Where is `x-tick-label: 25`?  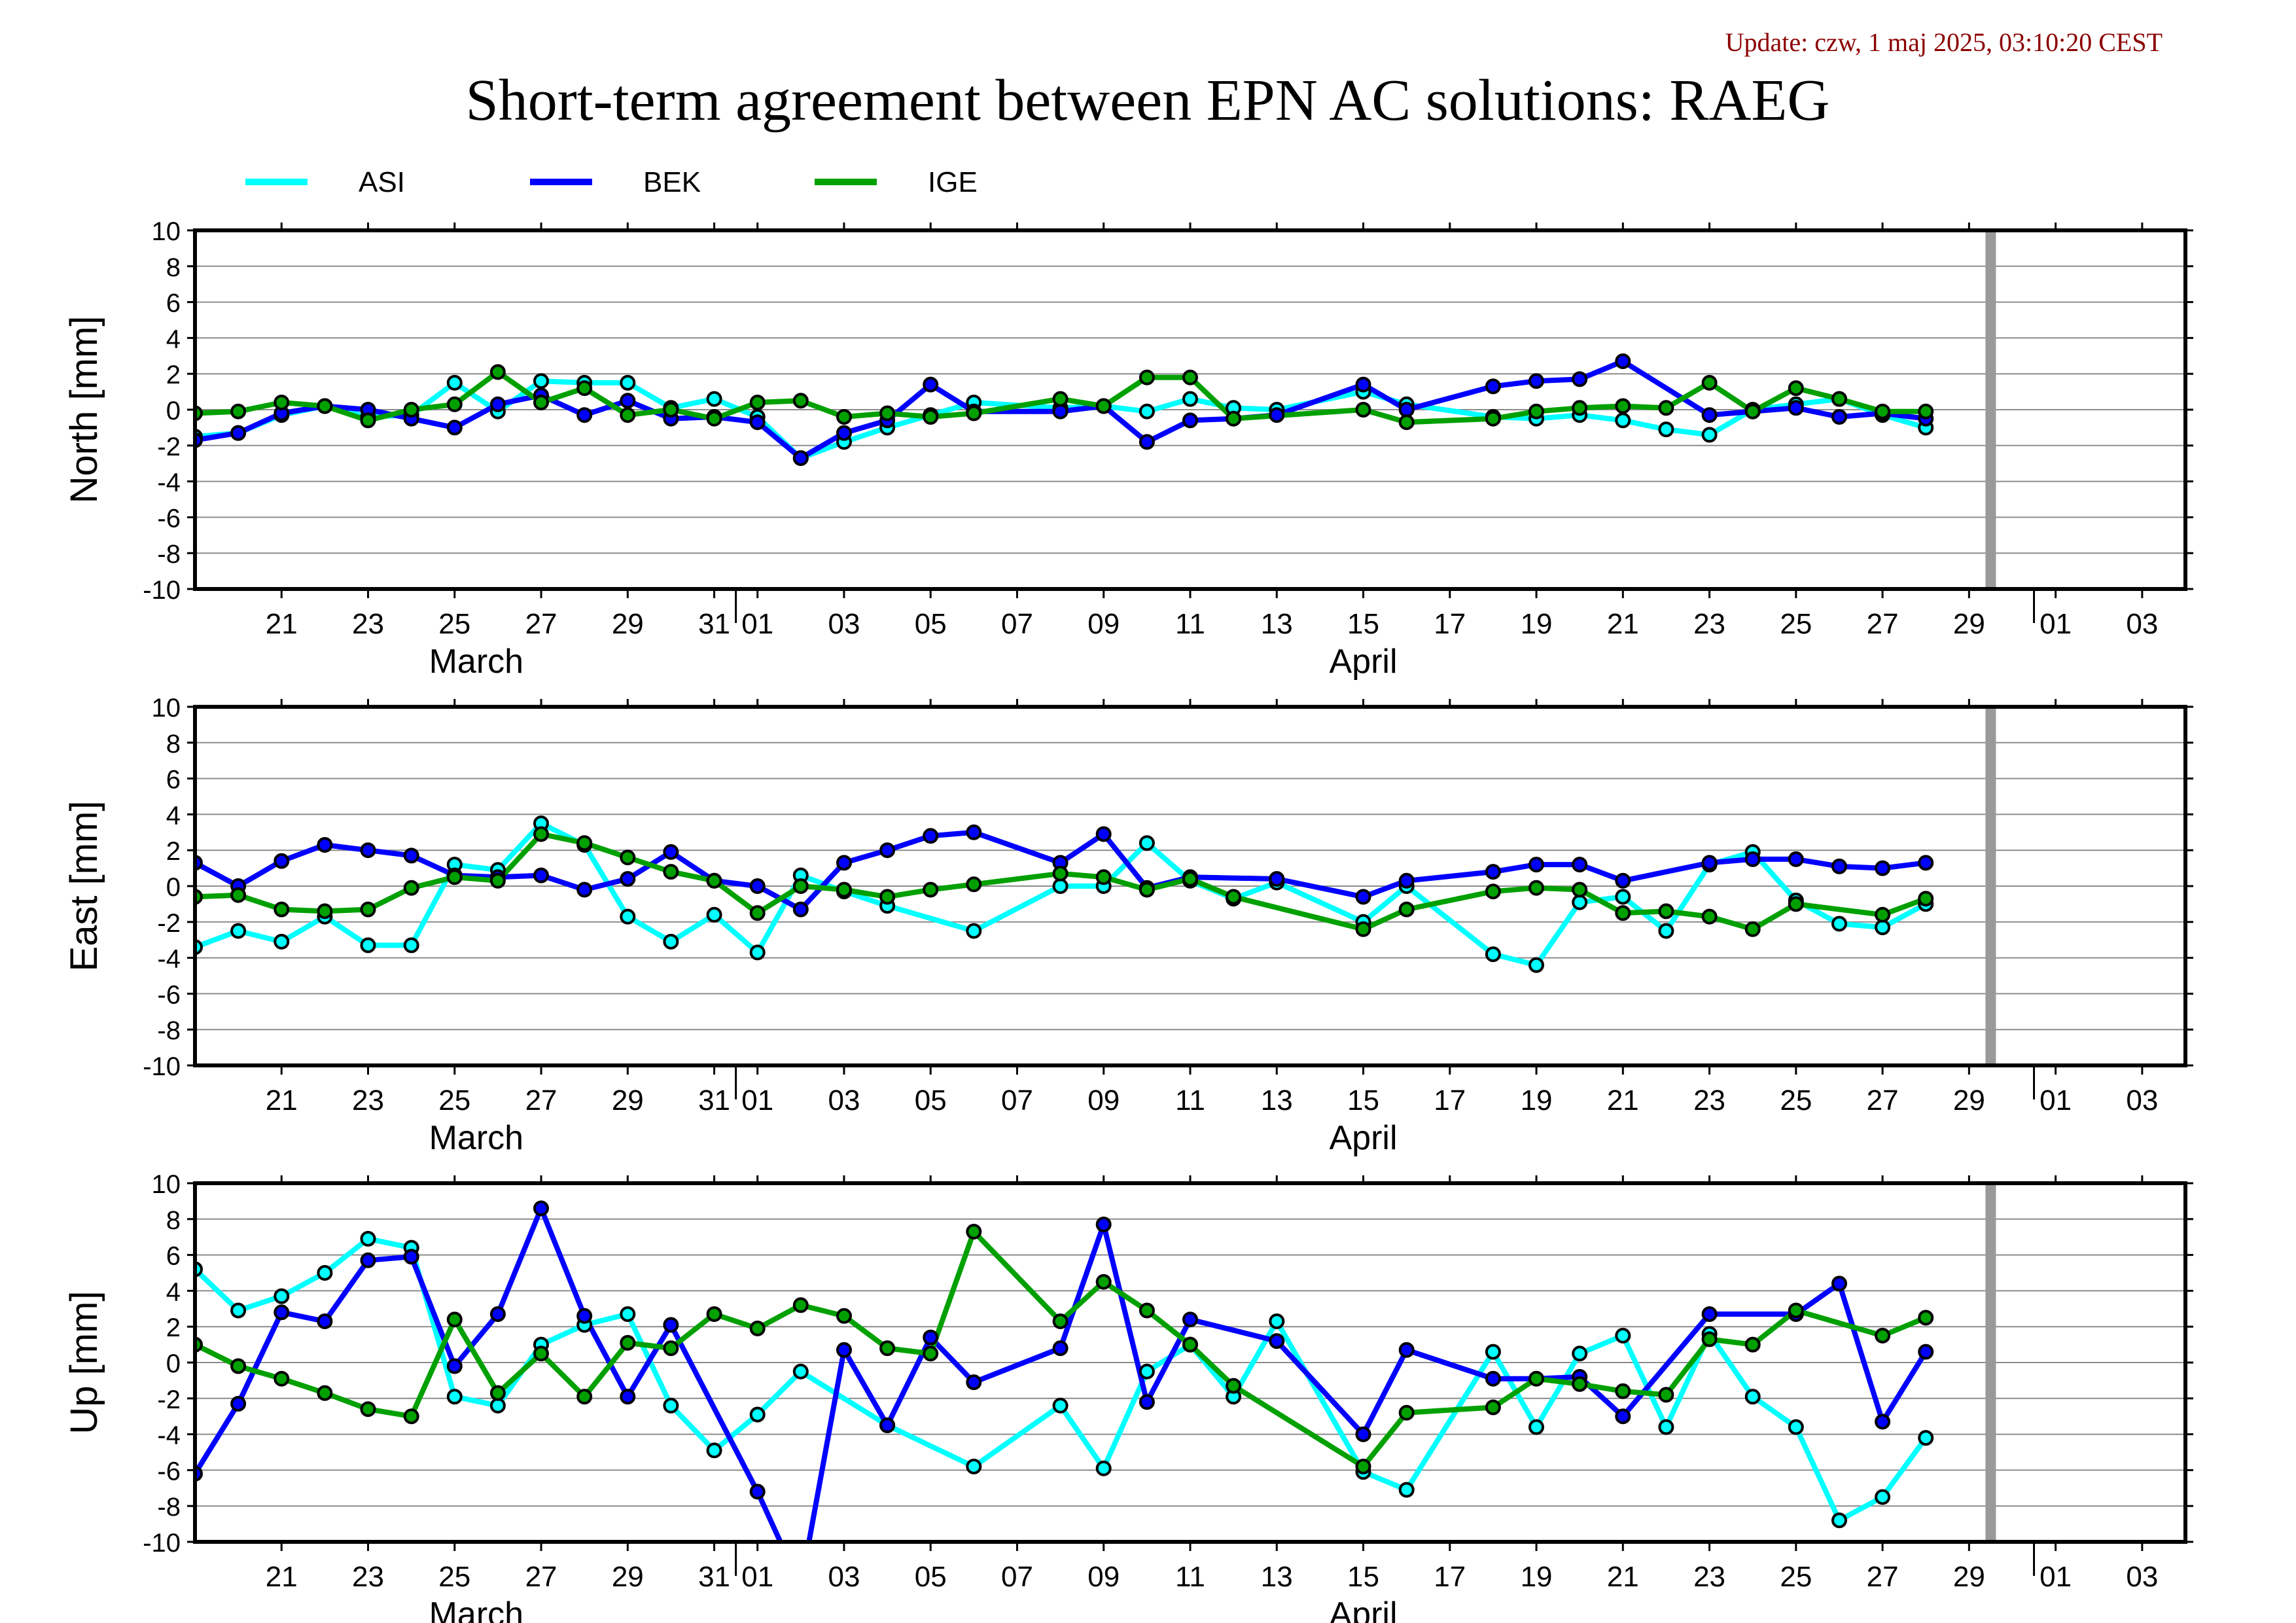 x-tick-label: 25 is located at coordinates (1796, 1577).